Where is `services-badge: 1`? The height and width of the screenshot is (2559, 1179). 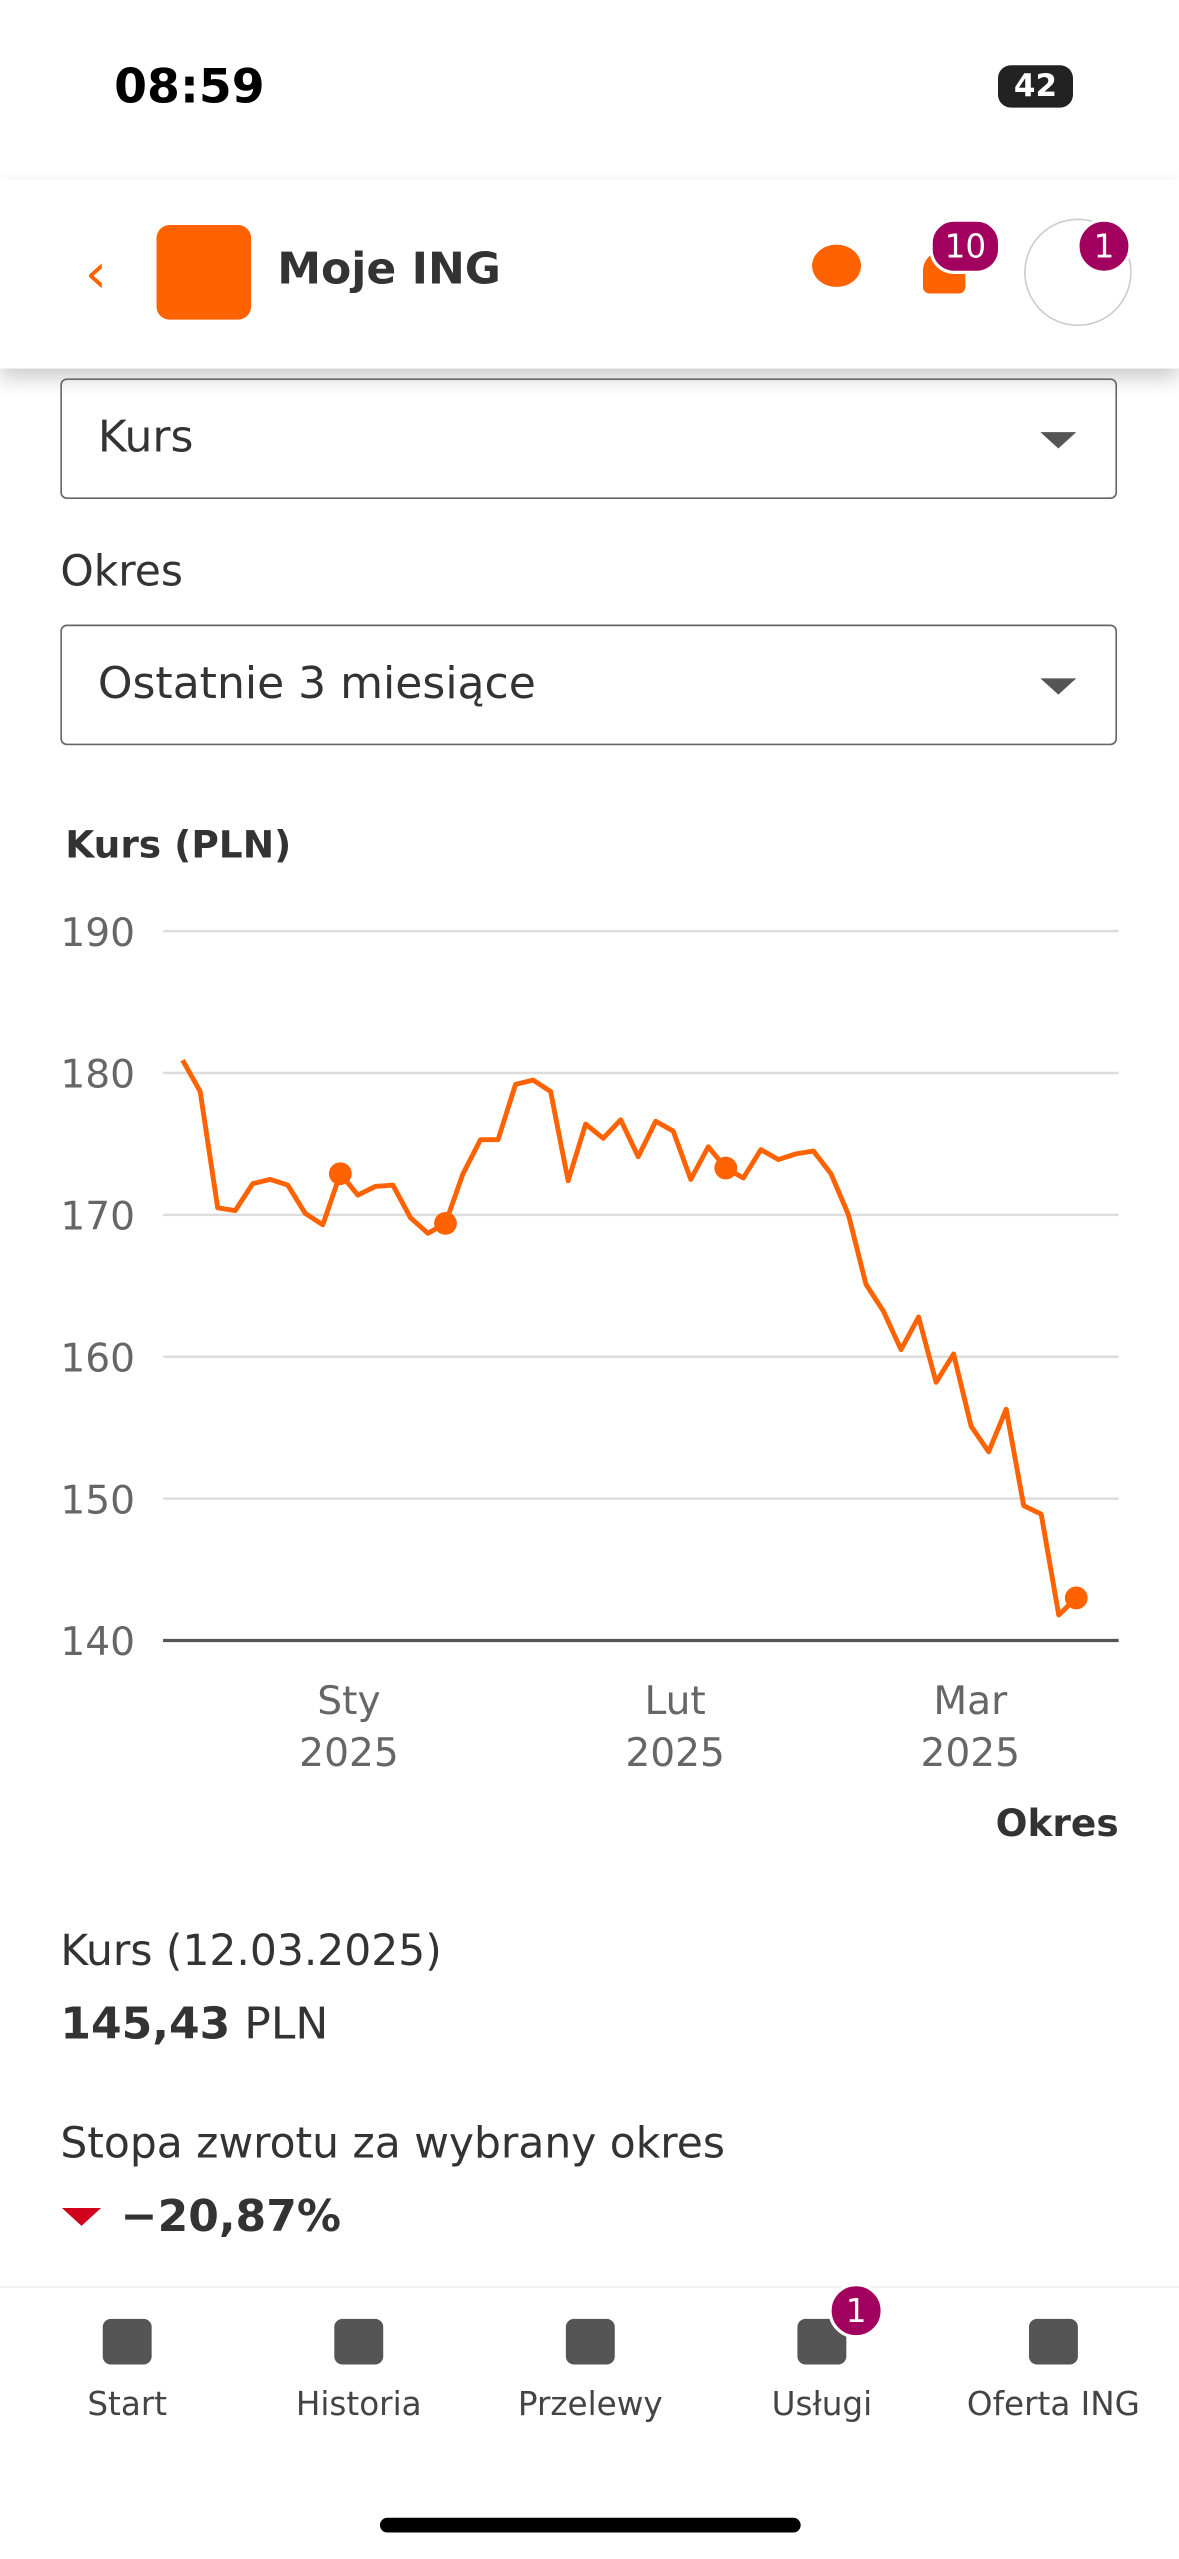
services-badge: 1 is located at coordinates (856, 2310).